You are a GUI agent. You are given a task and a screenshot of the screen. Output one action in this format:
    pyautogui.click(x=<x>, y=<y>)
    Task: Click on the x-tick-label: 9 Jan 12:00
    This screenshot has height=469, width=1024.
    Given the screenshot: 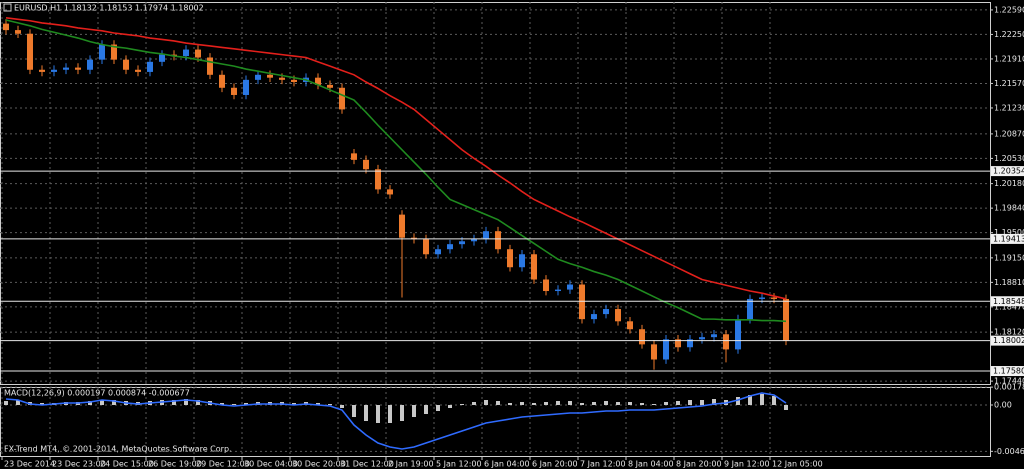 What is the action you would take?
    pyautogui.click(x=747, y=464)
    